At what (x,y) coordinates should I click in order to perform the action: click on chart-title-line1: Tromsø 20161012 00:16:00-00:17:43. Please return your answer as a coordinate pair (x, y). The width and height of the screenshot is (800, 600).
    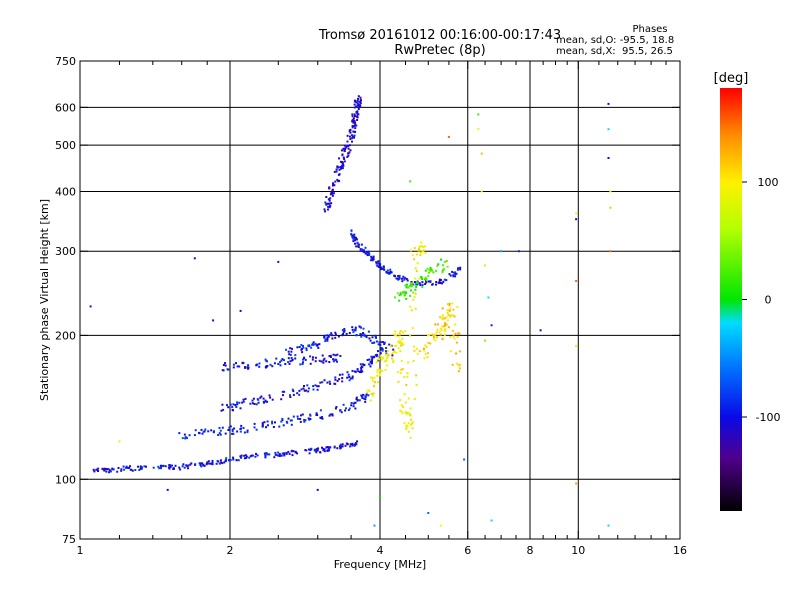
    Looking at the image, I should click on (440, 35).